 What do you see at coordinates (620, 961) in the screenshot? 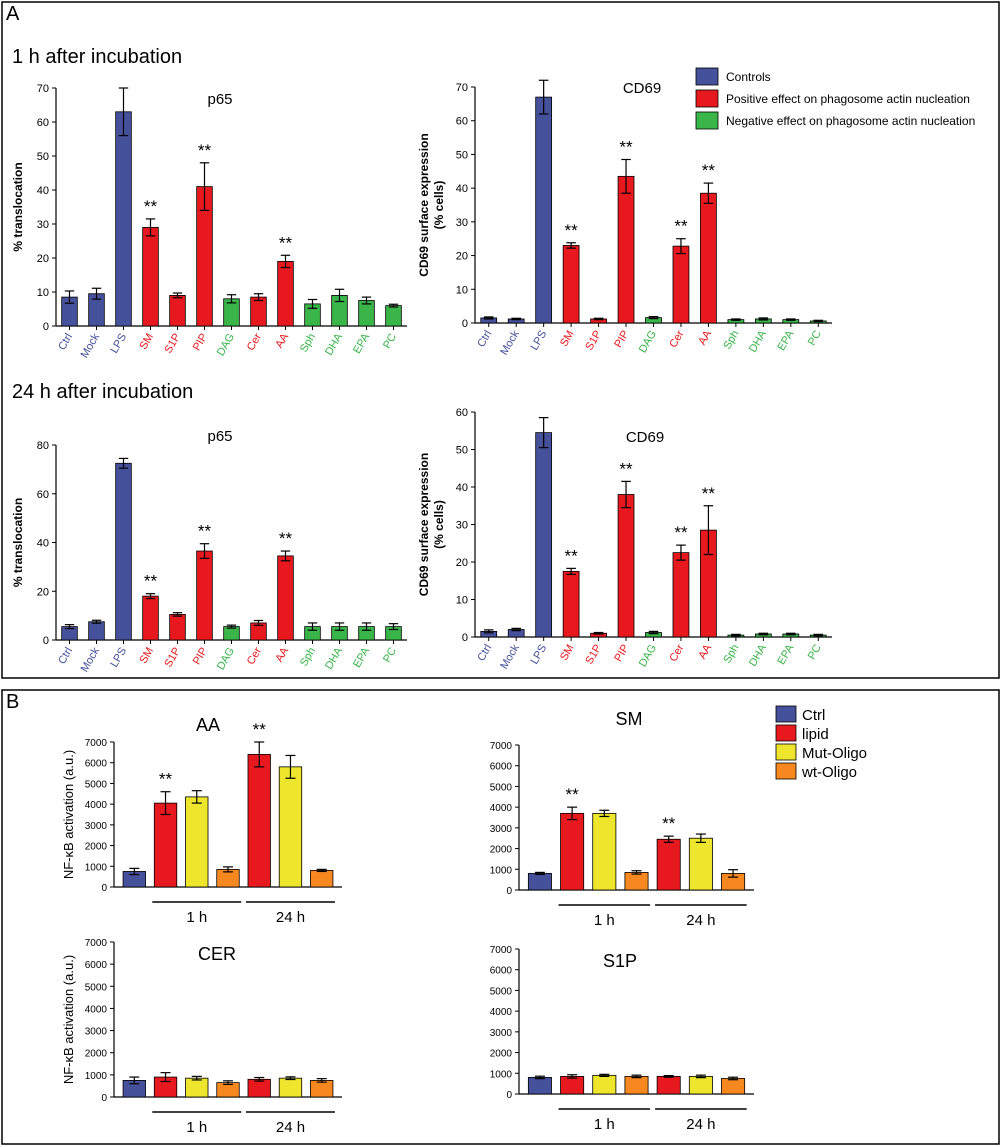
I see `chart-title: S1P` at bounding box center [620, 961].